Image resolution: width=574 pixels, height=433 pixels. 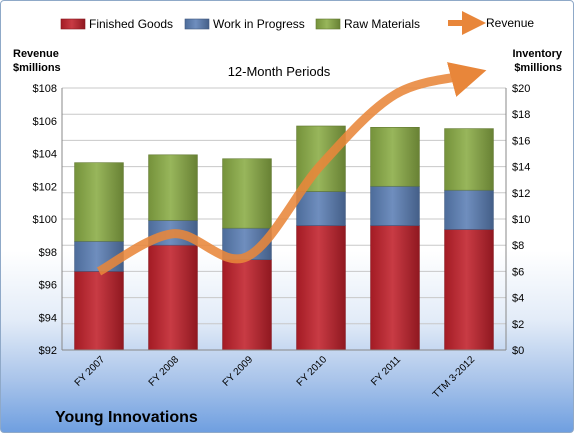 What do you see at coordinates (45, 89) in the screenshot?
I see `left-tick-label: $108` at bounding box center [45, 89].